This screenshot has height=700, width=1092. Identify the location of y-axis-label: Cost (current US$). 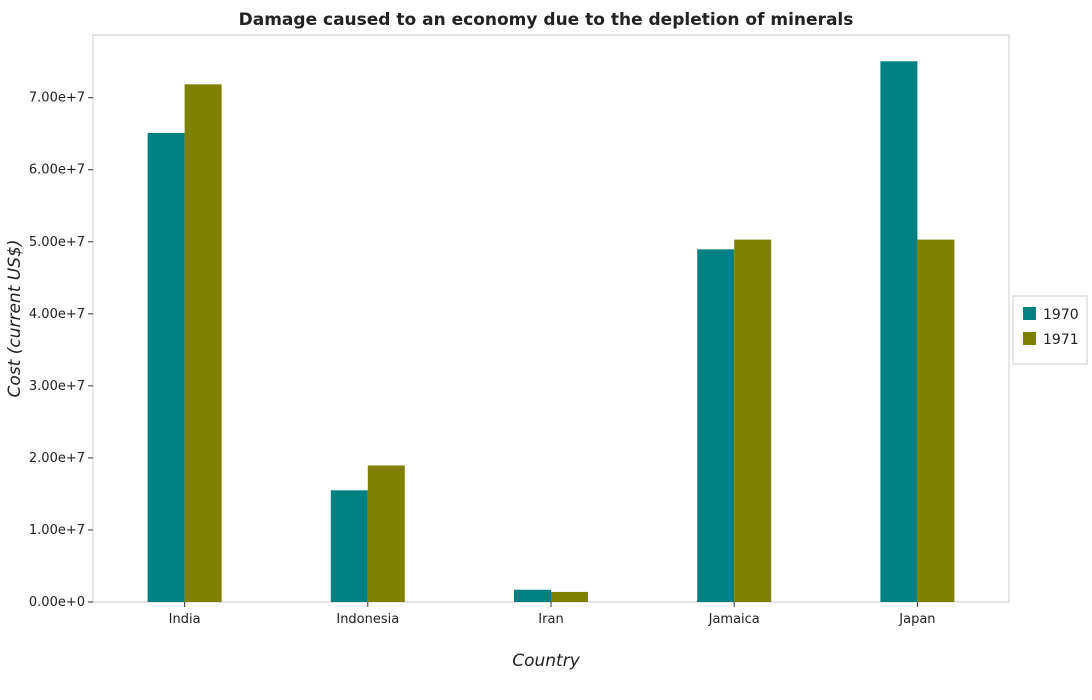
(15, 319).